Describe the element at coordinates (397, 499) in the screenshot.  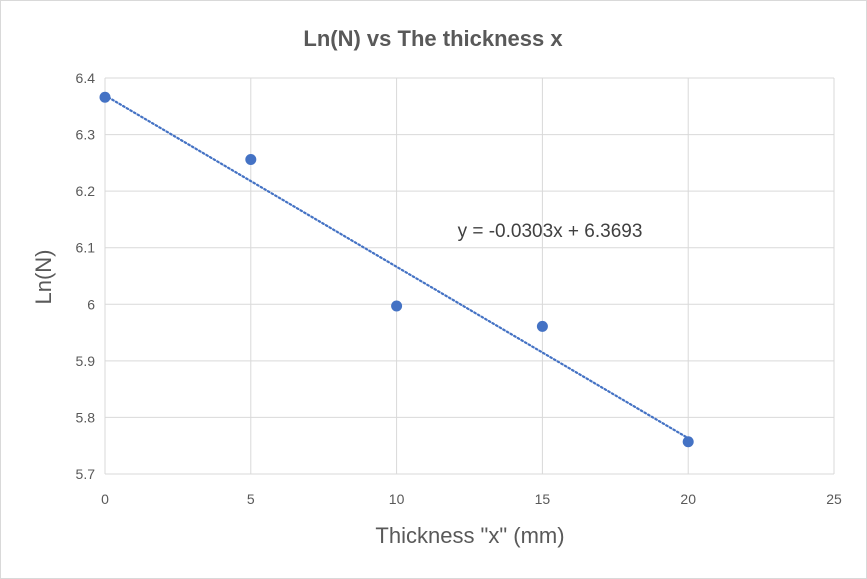
I see `x-tick-label: 10` at that location.